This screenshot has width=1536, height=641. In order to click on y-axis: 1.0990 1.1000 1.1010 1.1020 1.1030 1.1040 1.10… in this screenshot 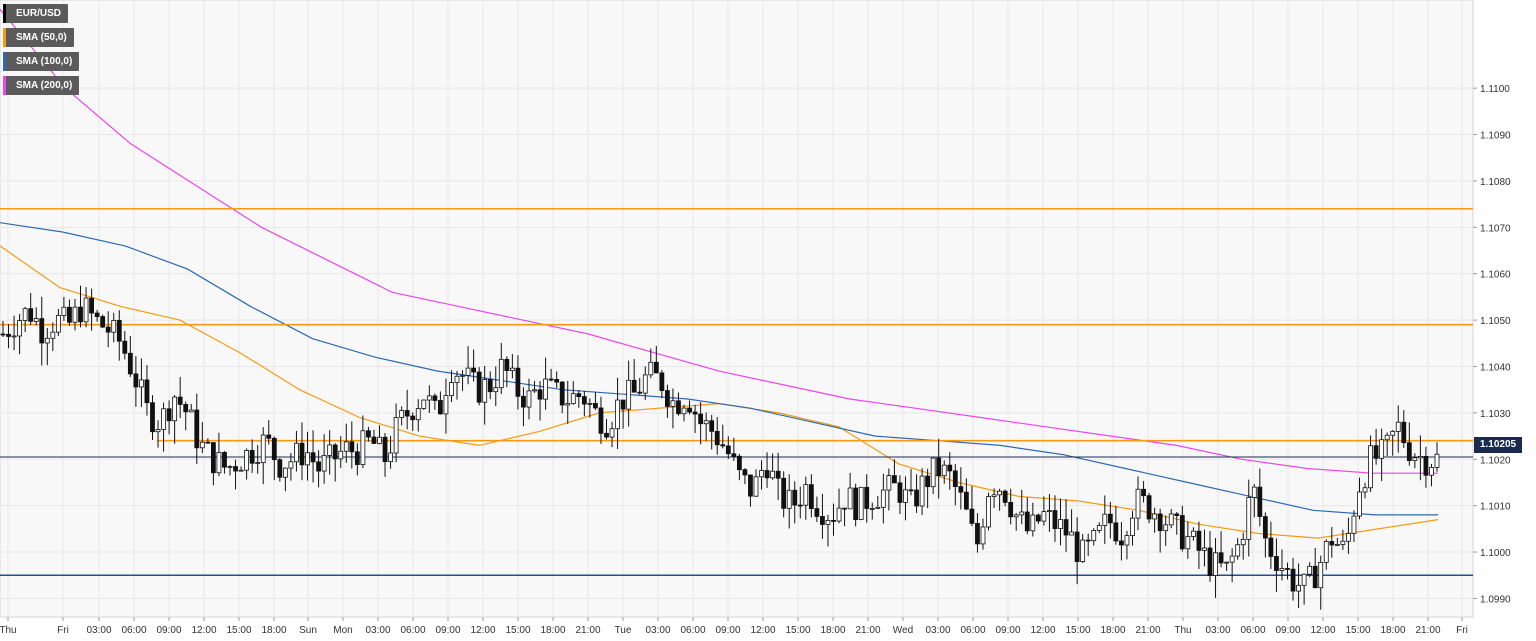, I will do `click(1492, 344)`.